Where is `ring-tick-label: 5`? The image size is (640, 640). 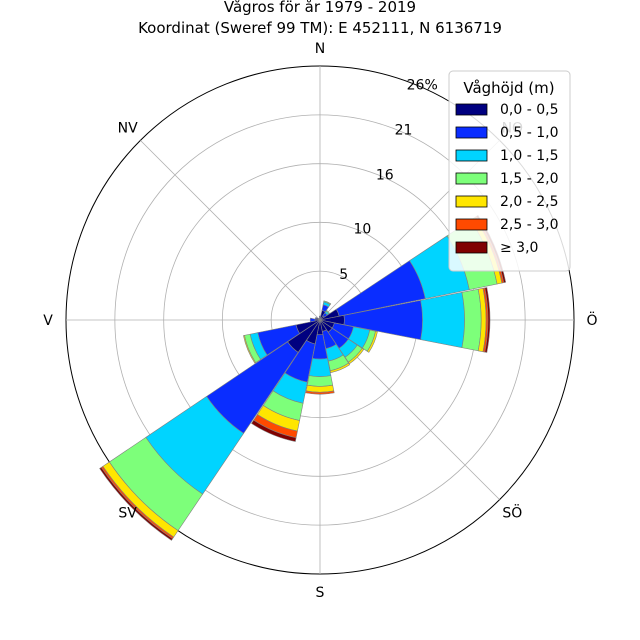 ring-tick-label: 5 is located at coordinates (343, 275).